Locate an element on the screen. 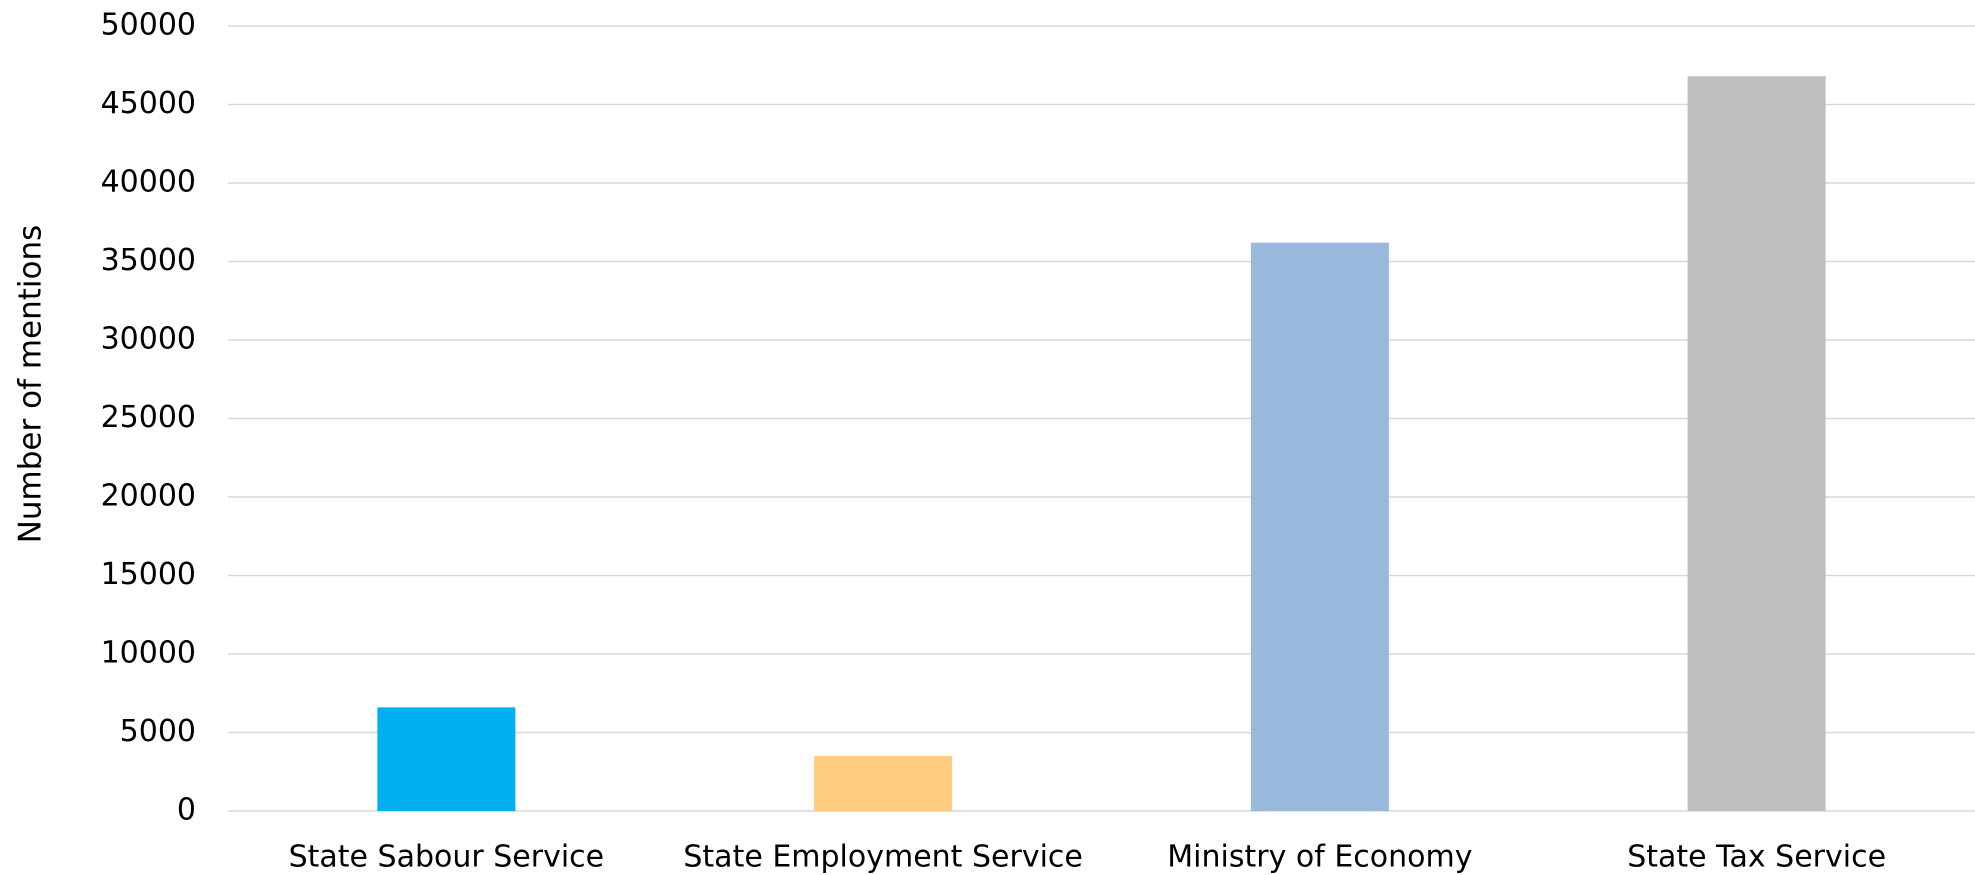 The width and height of the screenshot is (1975, 875). y-tick-label: 25000 is located at coordinates (148, 417).